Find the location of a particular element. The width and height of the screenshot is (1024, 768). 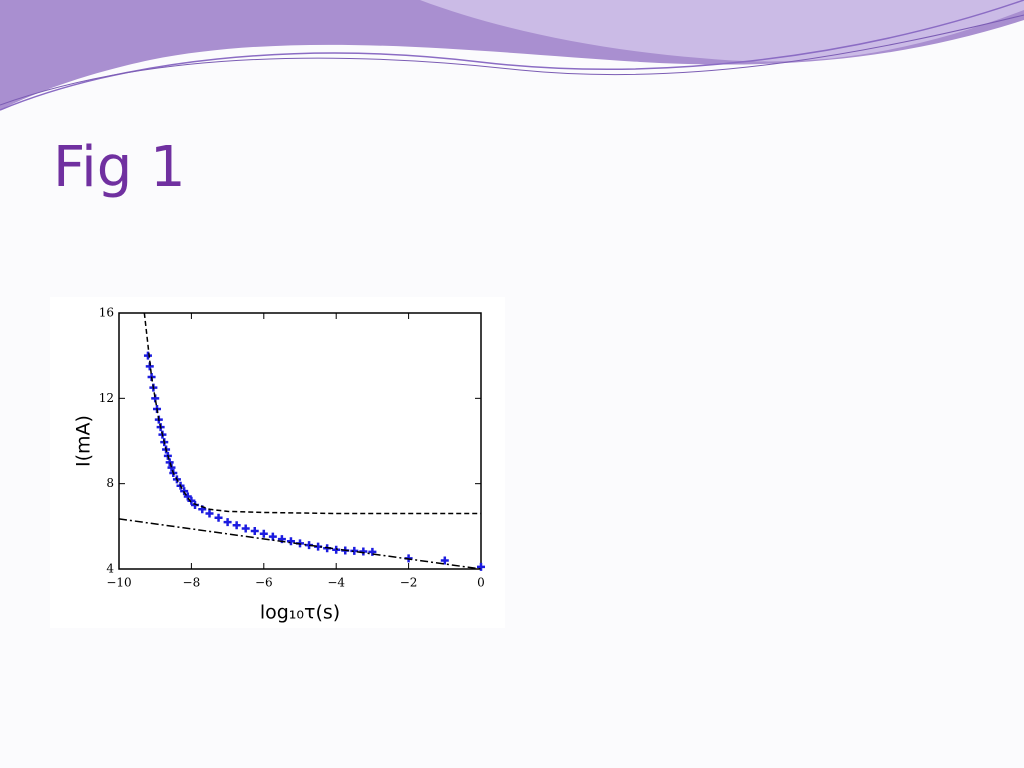

plot-frame is located at coordinates (300, 441).